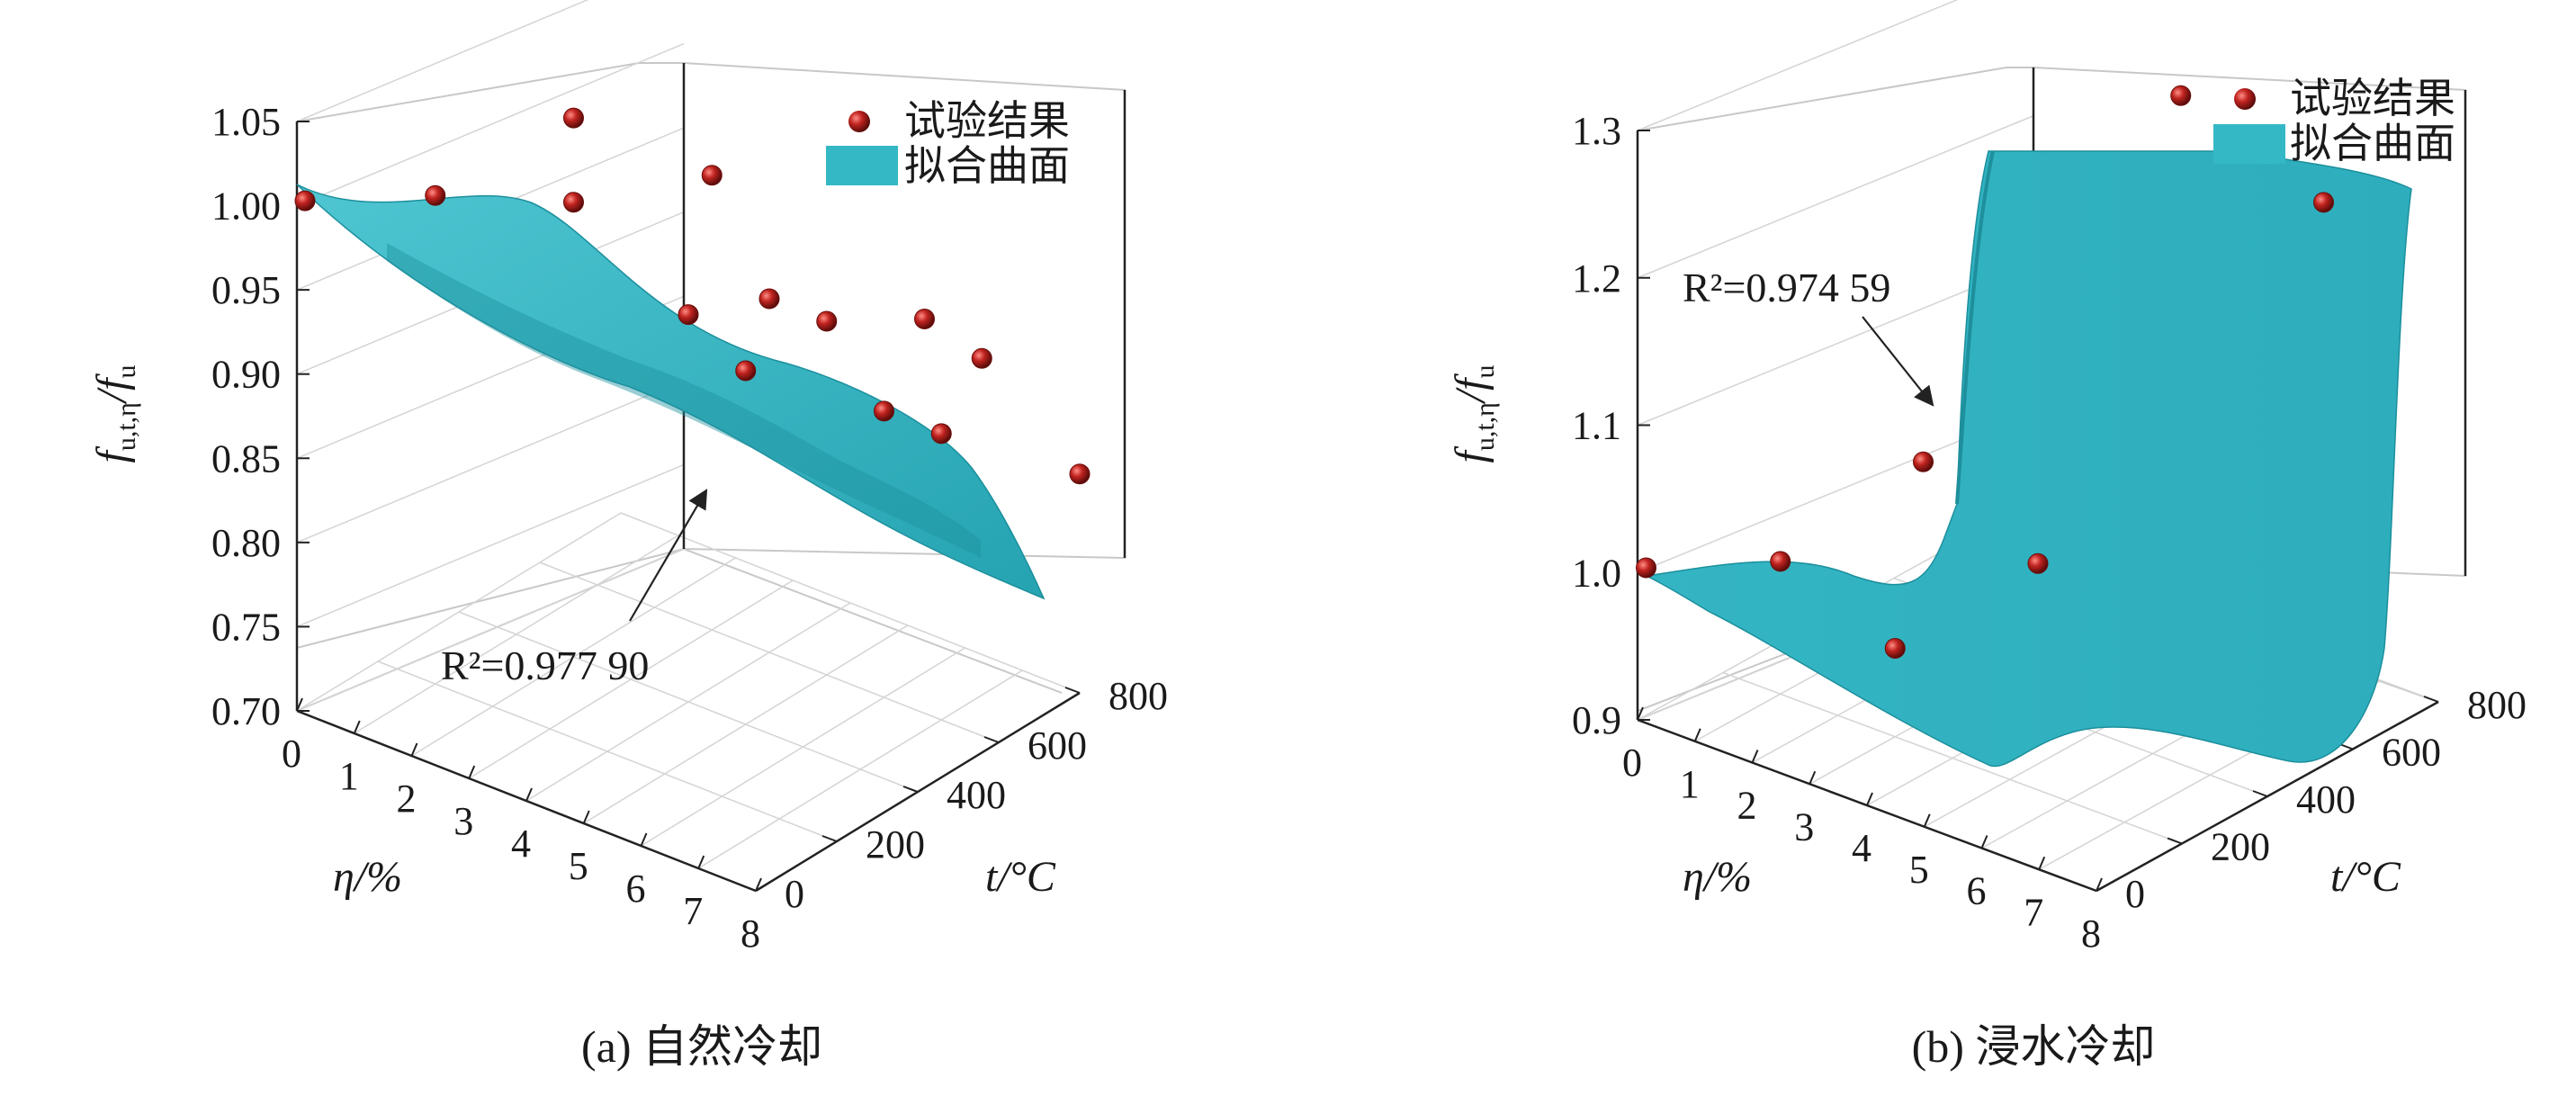 The image size is (2576, 1114). What do you see at coordinates (246, 122) in the screenshot?
I see `chart-a-z-tick: 1.05` at bounding box center [246, 122].